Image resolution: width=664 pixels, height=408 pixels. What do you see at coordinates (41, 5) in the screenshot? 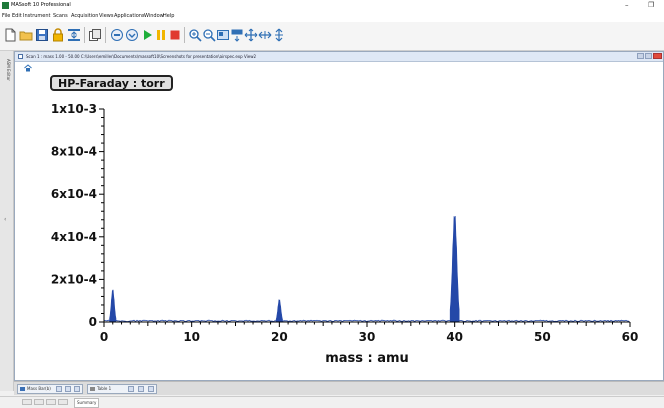
I see `app-title: MASsoft 10 Professional` at bounding box center [41, 5].